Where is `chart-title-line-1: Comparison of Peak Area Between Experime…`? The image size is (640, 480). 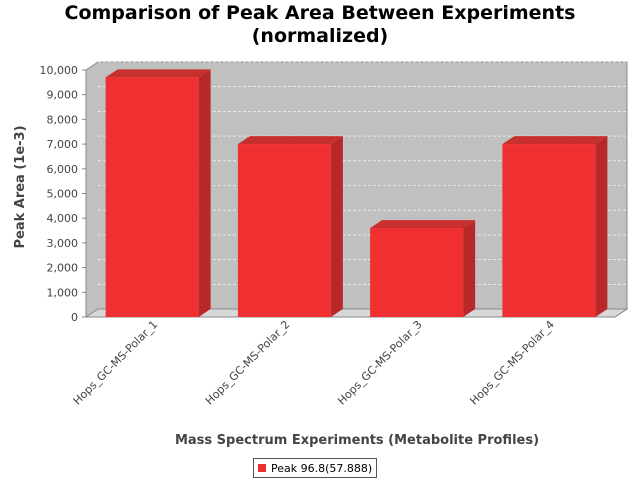 chart-title-line-1: Comparison of Peak Area Between Experime… is located at coordinates (320, 13).